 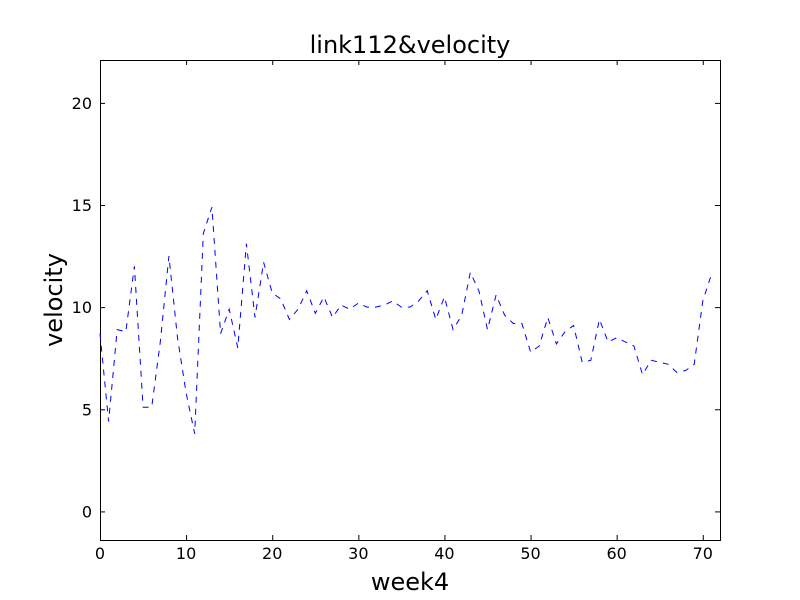 I want to click on x-tick-label: 60, so click(x=616, y=553).